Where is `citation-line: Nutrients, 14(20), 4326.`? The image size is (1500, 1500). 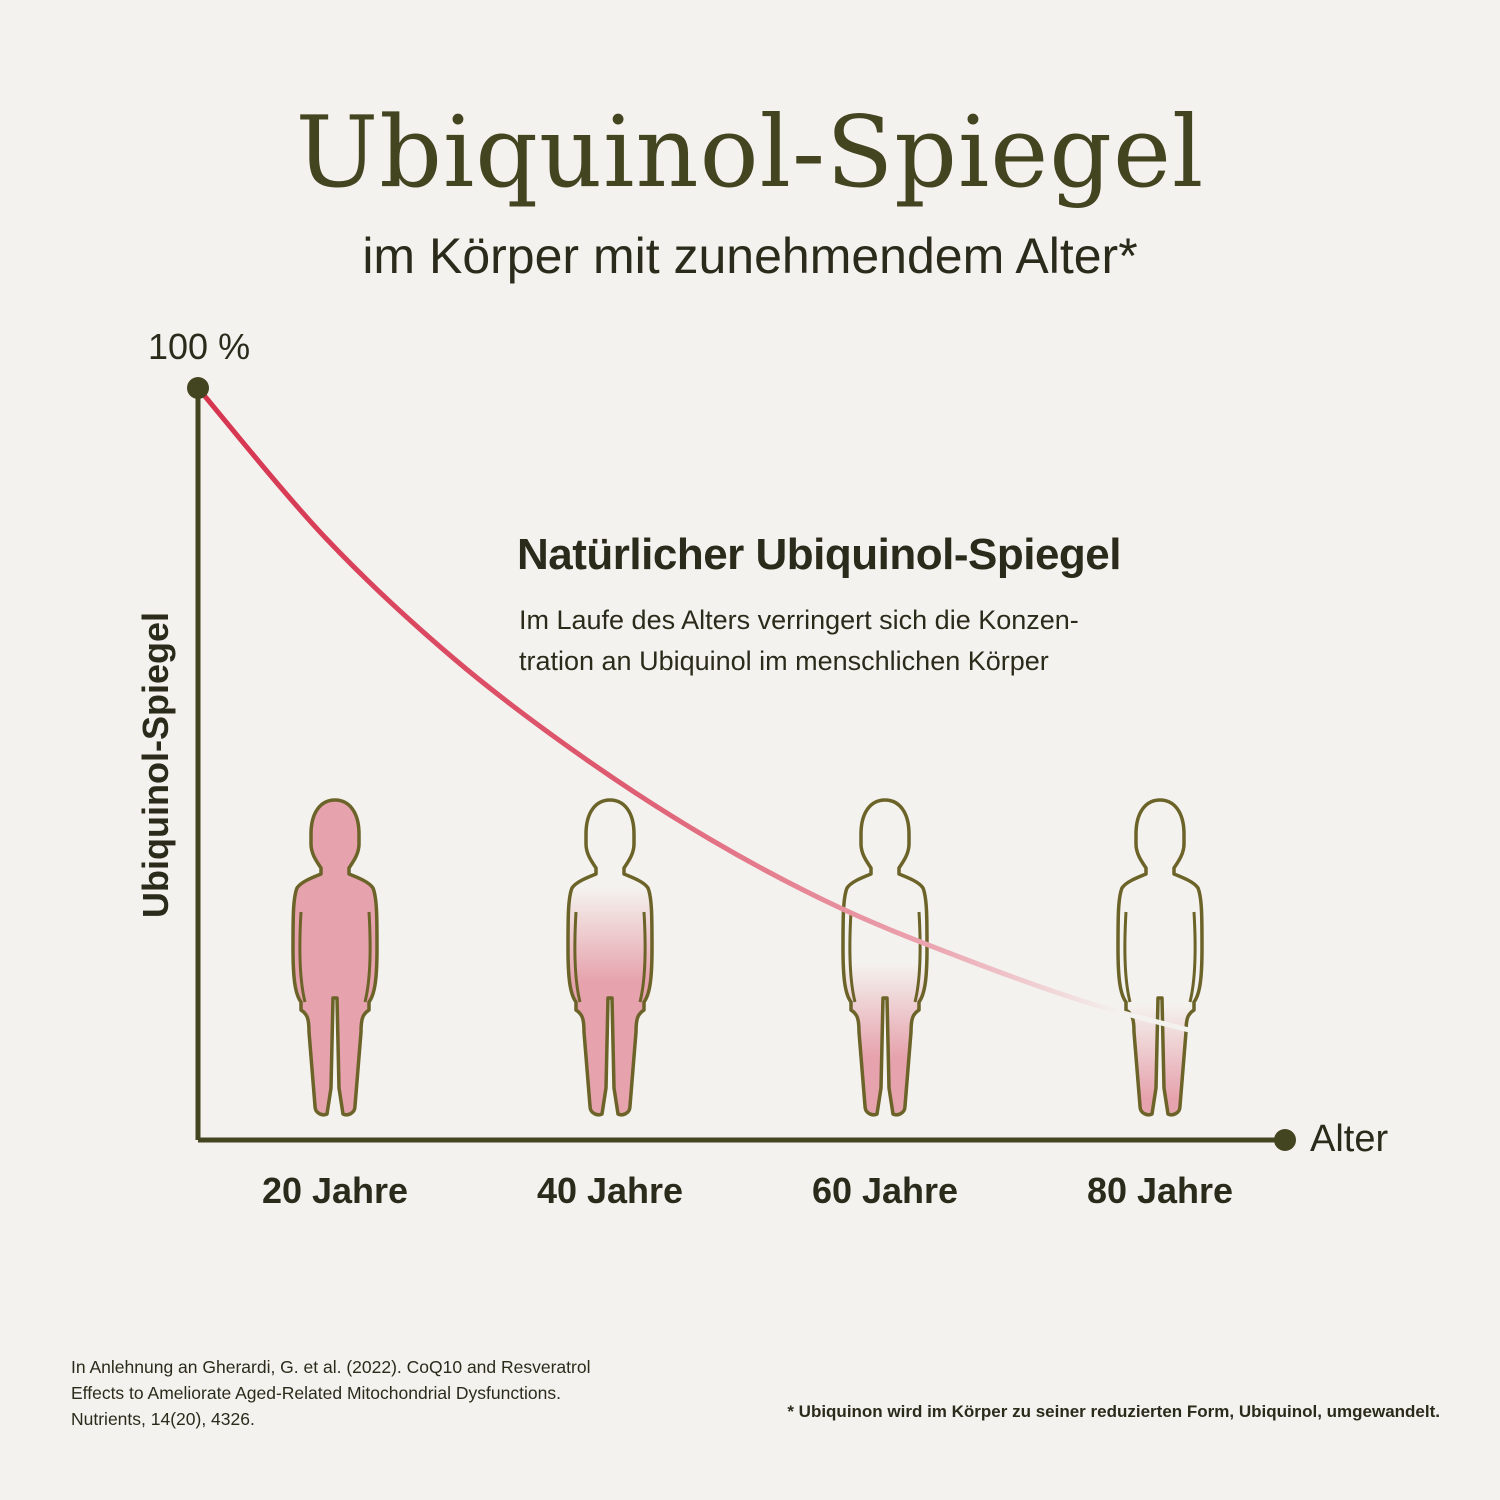
citation-line: Nutrients, 14(20), 4326. is located at coordinates (163, 1419).